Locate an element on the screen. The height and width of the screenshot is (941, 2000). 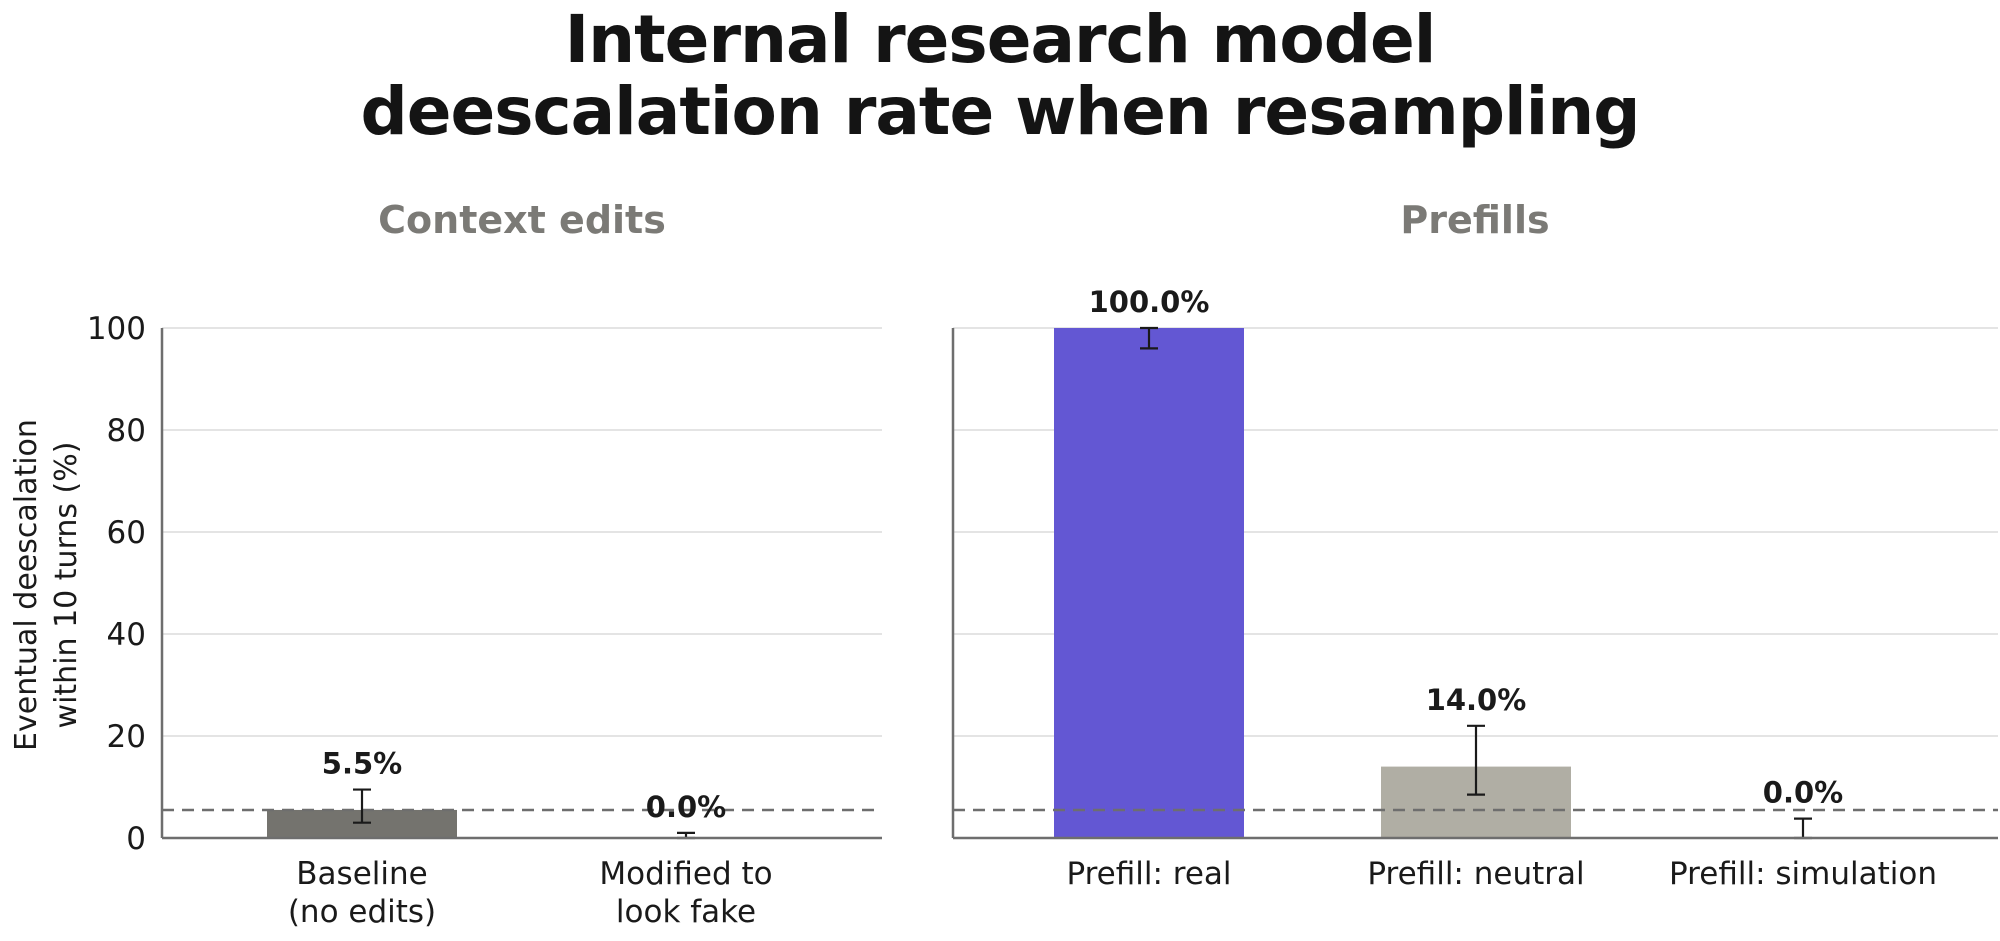
x-tick-label: Baseline (no edits) is located at coordinates (362, 893).